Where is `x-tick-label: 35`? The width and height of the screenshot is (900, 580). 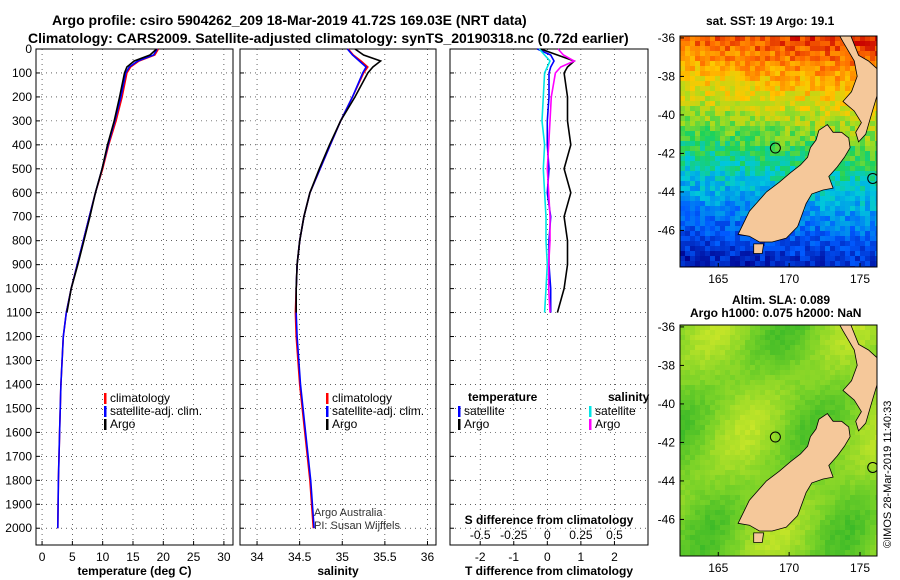 x-tick-label: 35 is located at coordinates (343, 557).